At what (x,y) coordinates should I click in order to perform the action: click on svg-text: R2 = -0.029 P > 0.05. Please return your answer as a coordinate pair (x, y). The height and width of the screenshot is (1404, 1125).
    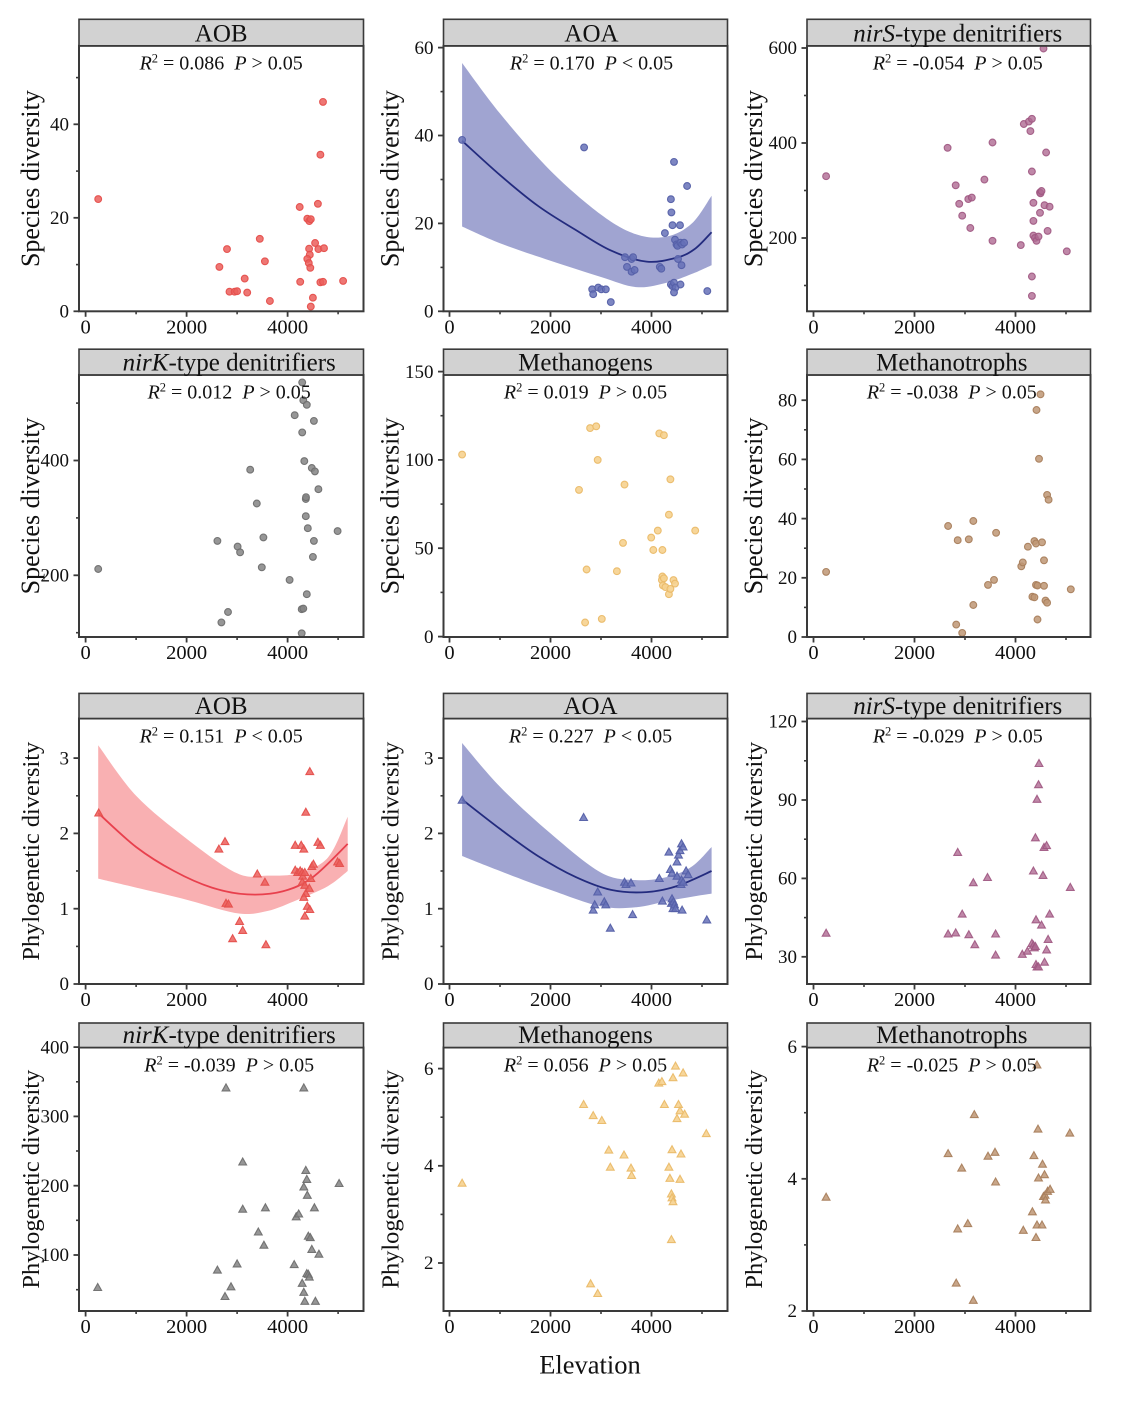
    Looking at the image, I should click on (957, 735).